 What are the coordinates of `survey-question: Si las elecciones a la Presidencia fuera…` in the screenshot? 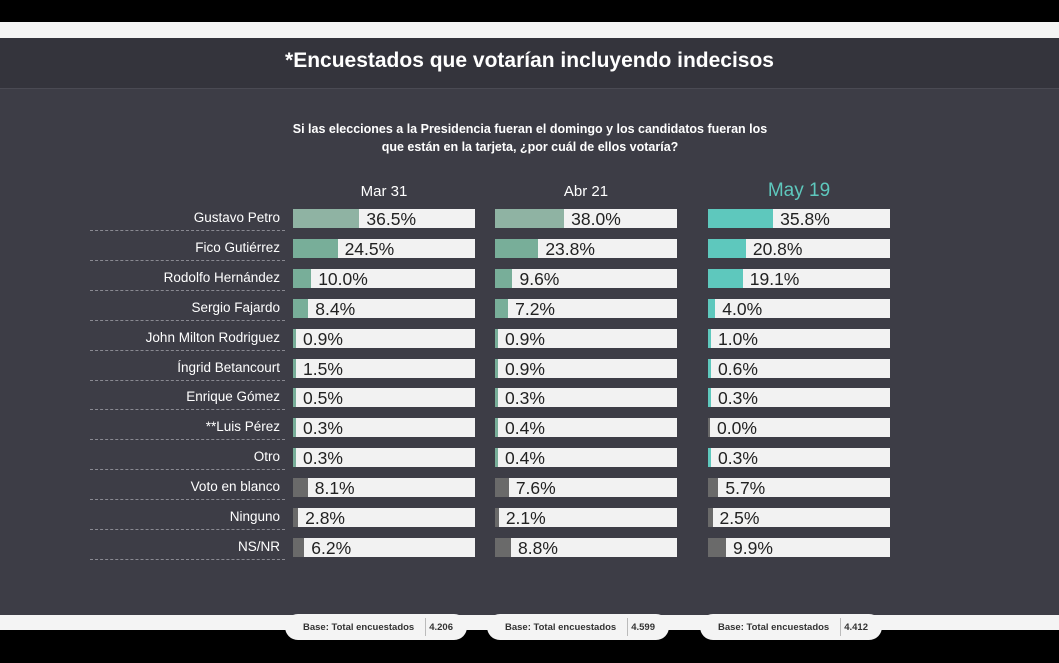 It's located at (530, 138).